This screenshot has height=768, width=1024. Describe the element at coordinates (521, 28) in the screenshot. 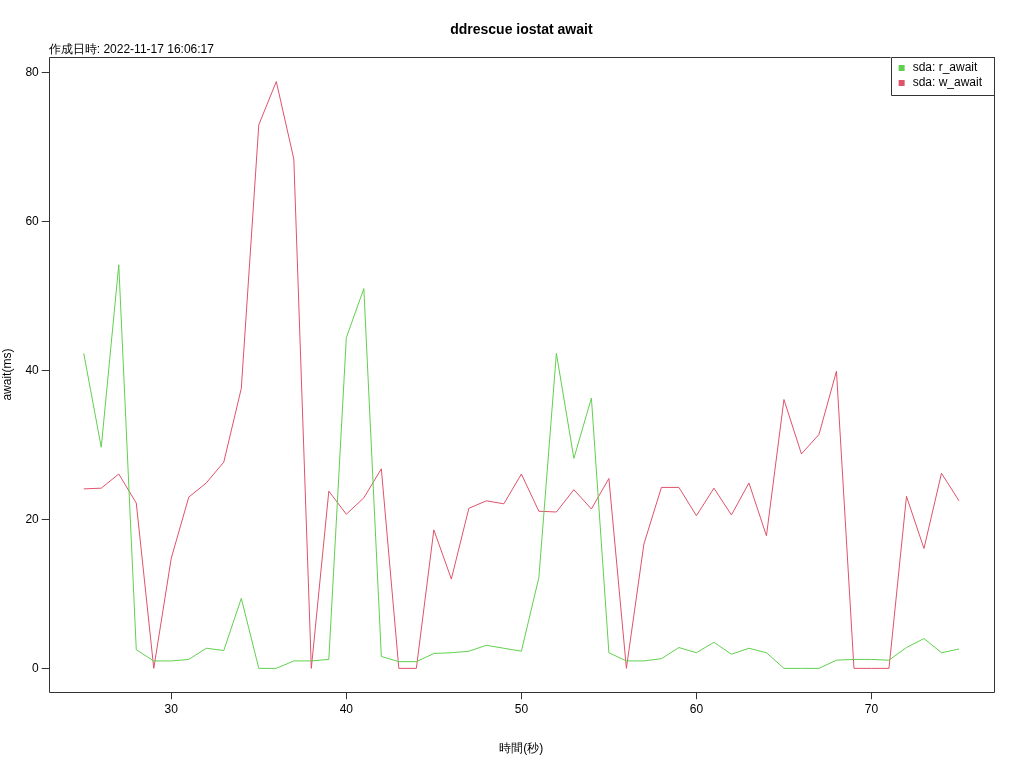

I see `chart-title: ddrescue iostat await` at that location.